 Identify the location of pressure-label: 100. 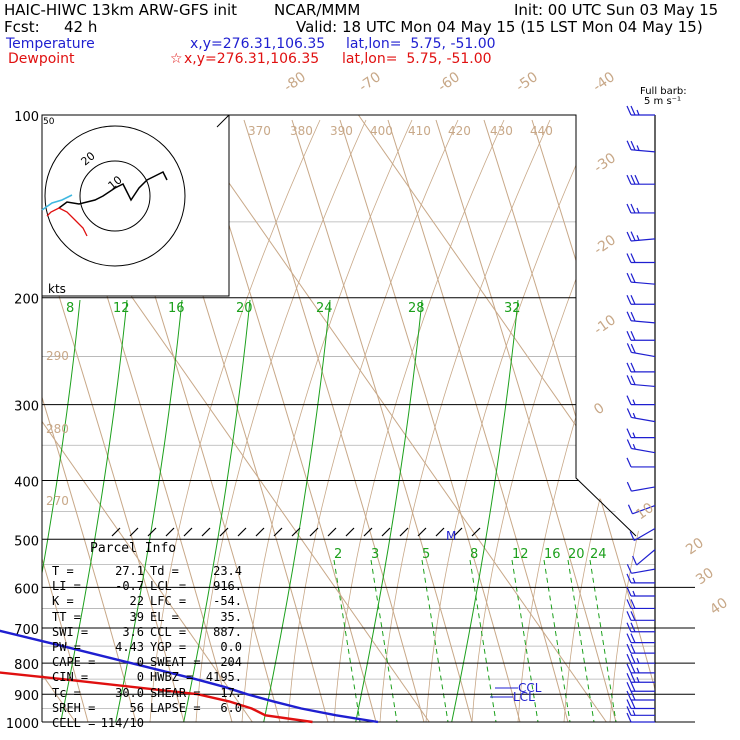
(26, 117).